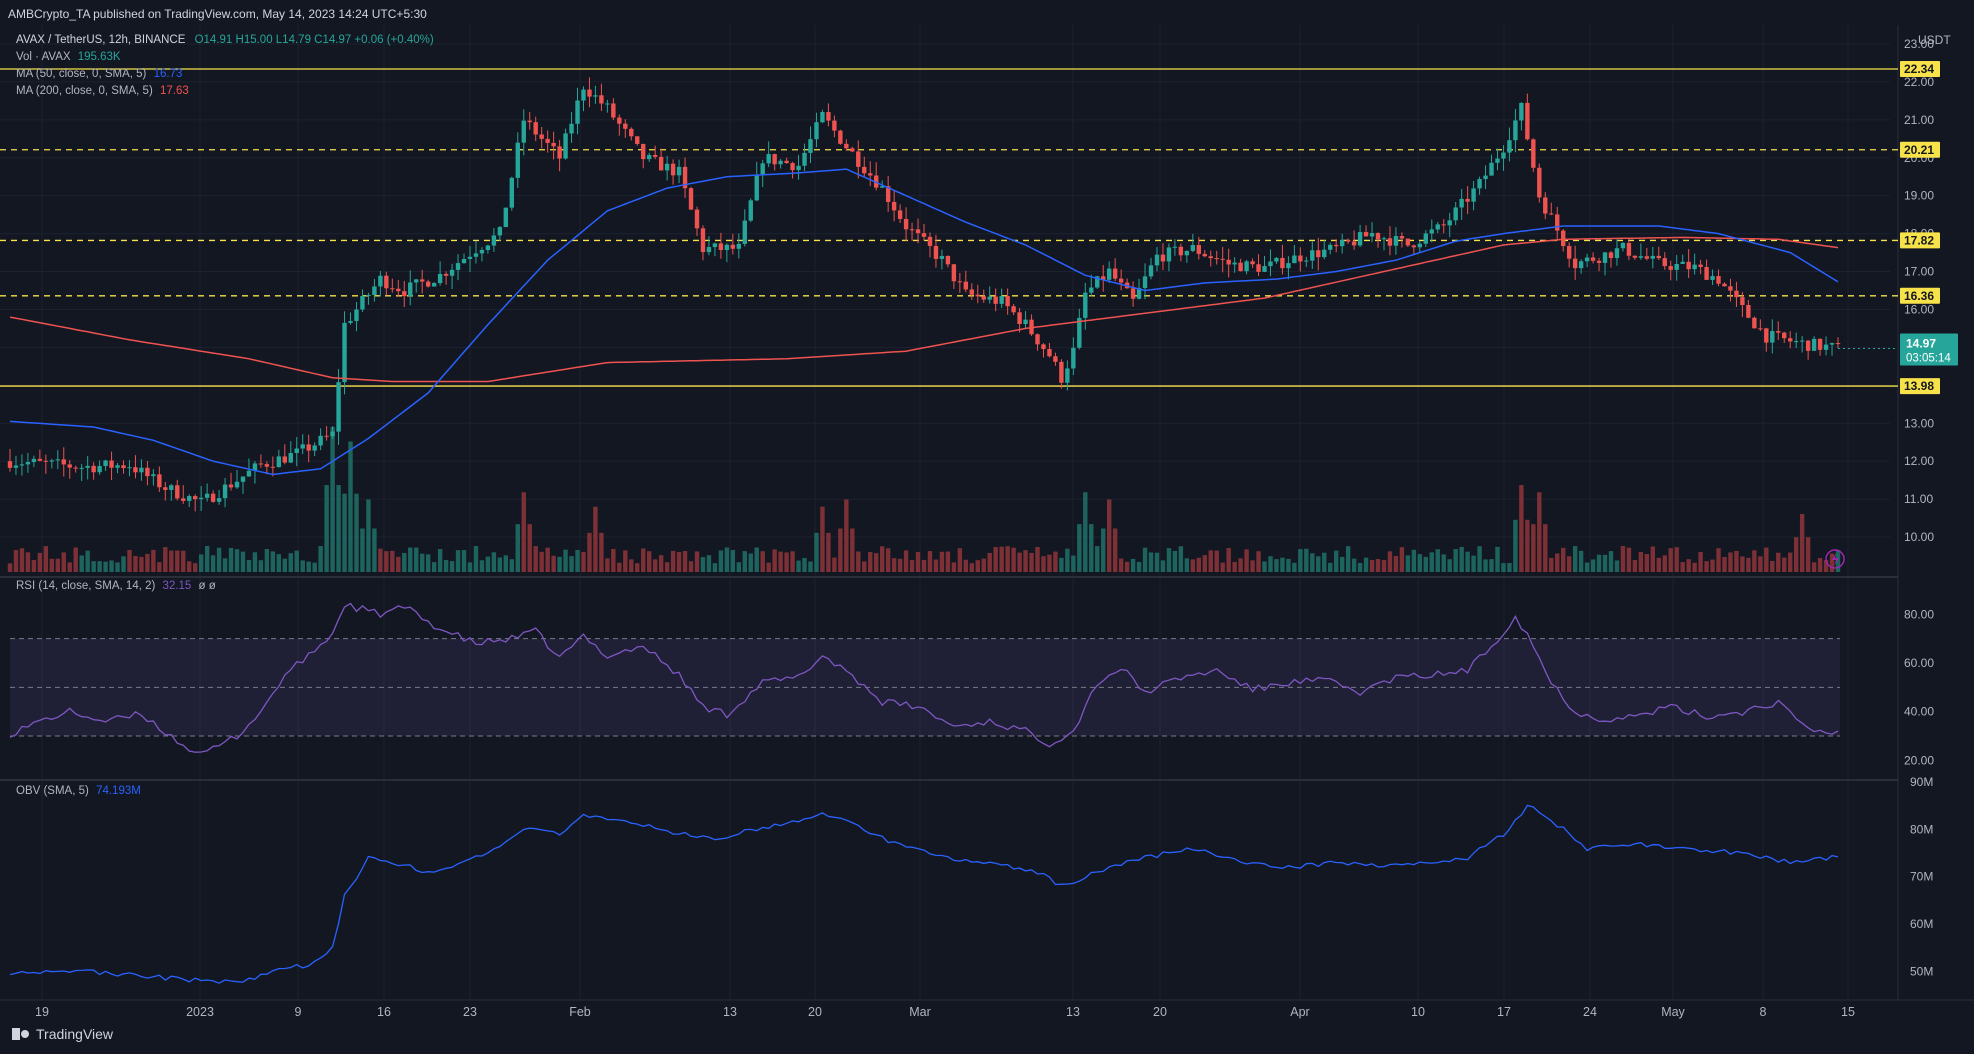 The image size is (1974, 1054). I want to click on tradingview-brand: TradingView, so click(62, 1034).